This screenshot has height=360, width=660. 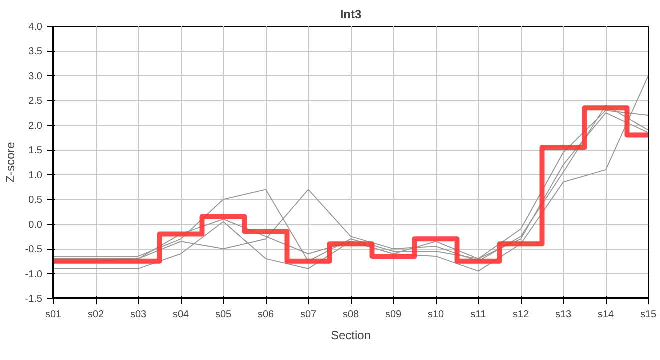 What do you see at coordinates (34, 250) in the screenshot?
I see `y-tick-label: -0.5` at bounding box center [34, 250].